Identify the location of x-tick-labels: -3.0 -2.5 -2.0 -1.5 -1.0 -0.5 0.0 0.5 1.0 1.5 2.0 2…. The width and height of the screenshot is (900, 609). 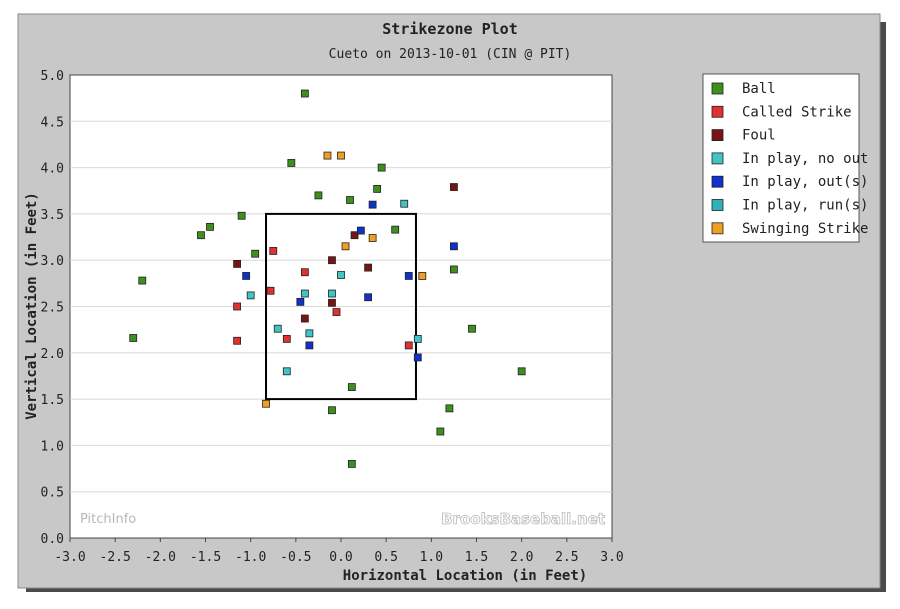
(339, 551).